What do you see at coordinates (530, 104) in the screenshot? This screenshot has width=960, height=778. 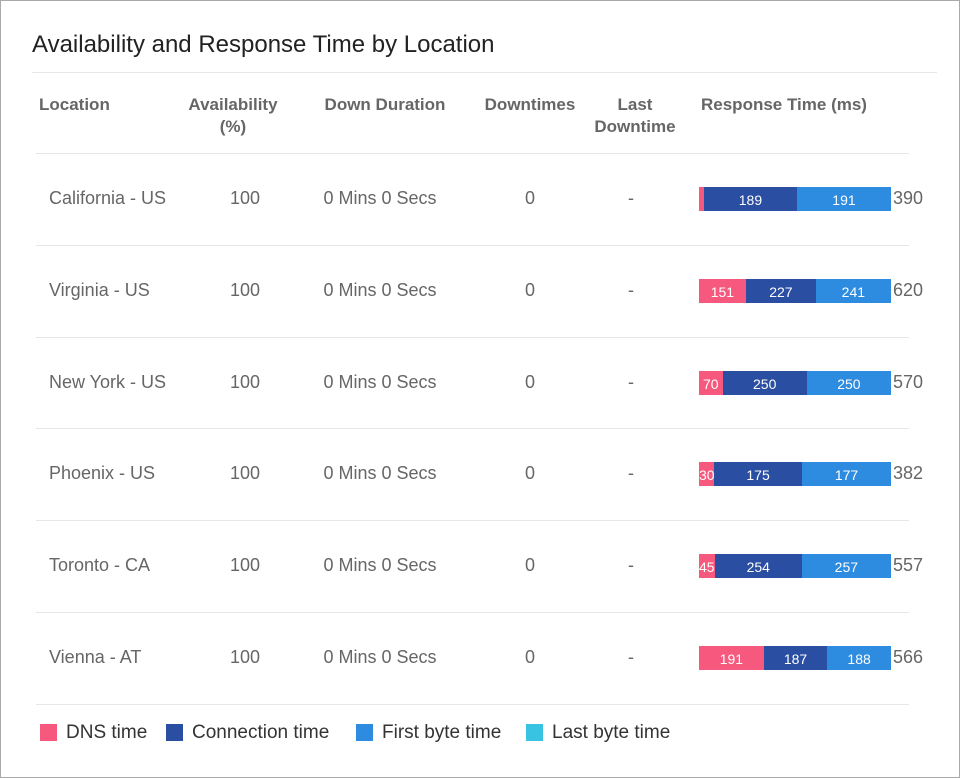 I see `column-header: Downtimes` at bounding box center [530, 104].